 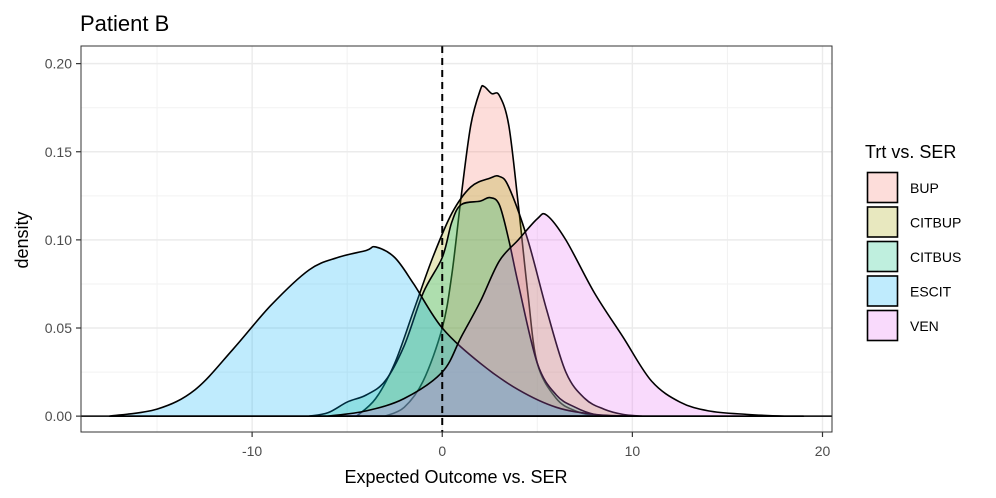 What do you see at coordinates (633, 451) in the screenshot?
I see `x-tick-label: 10` at bounding box center [633, 451].